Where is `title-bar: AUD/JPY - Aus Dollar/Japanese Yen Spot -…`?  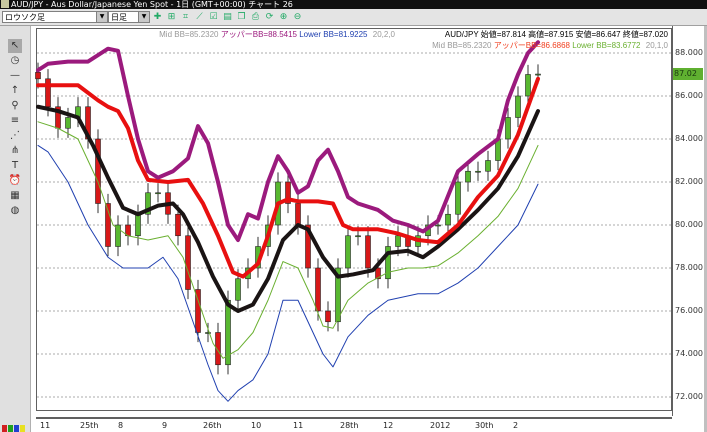
title-bar: AUD/JPY - Aus Dollar/Japanese Yen Spot -… is located at coordinates (353, 4).